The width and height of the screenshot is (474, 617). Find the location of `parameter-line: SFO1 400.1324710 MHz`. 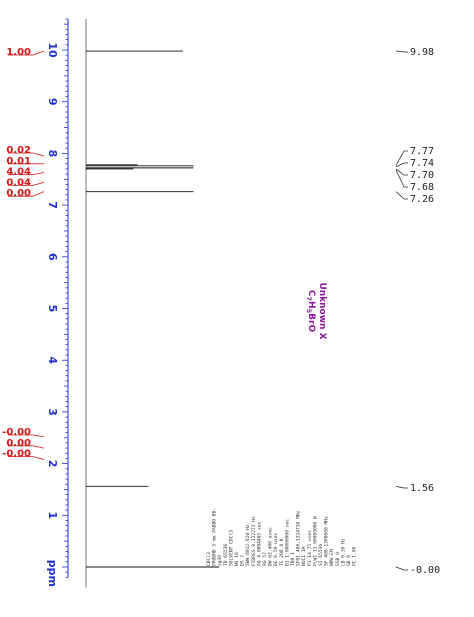

parameter-line: SFO1 400.1324710 MHz is located at coordinates (299, 538).